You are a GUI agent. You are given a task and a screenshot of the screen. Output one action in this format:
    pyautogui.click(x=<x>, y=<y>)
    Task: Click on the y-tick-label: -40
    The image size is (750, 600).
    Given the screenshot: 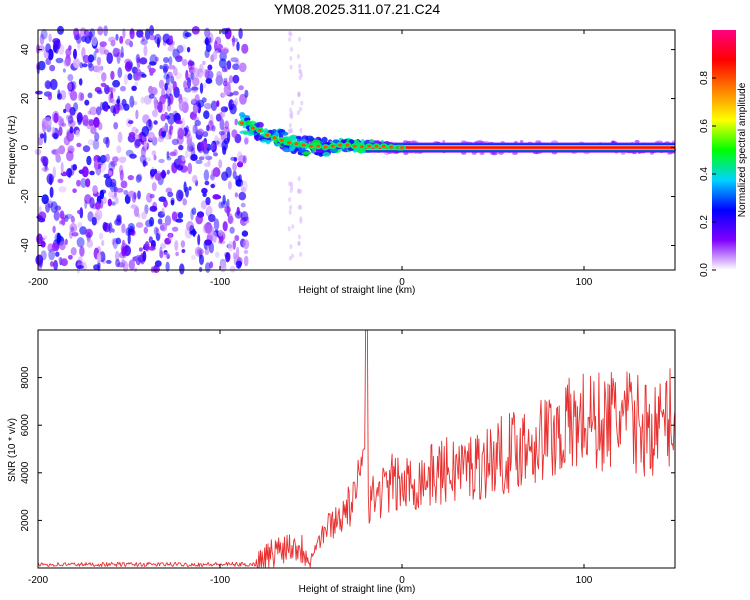 What is the action you would take?
    pyautogui.click(x=25, y=245)
    